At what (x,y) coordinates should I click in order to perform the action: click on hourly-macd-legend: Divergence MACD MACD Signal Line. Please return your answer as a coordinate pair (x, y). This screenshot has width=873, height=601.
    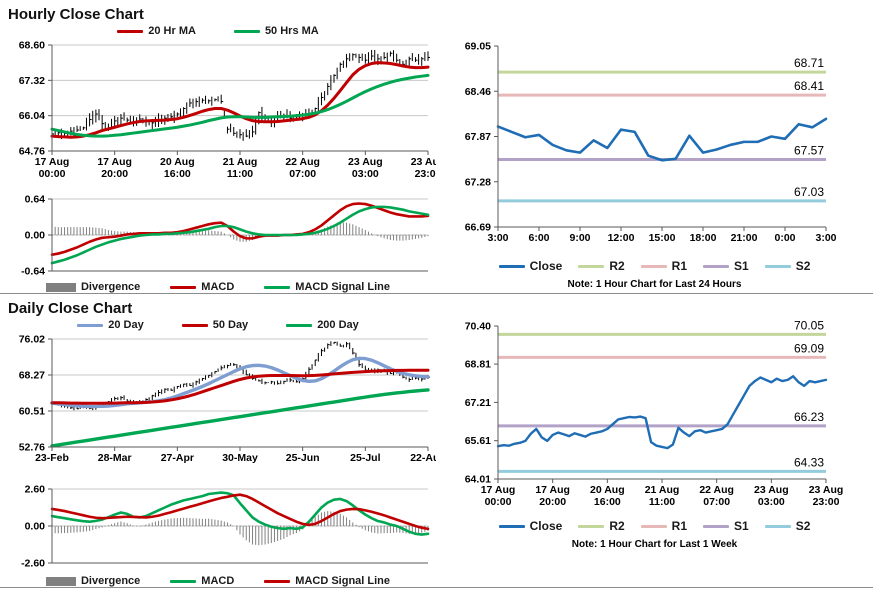
    Looking at the image, I should click on (218, 287).